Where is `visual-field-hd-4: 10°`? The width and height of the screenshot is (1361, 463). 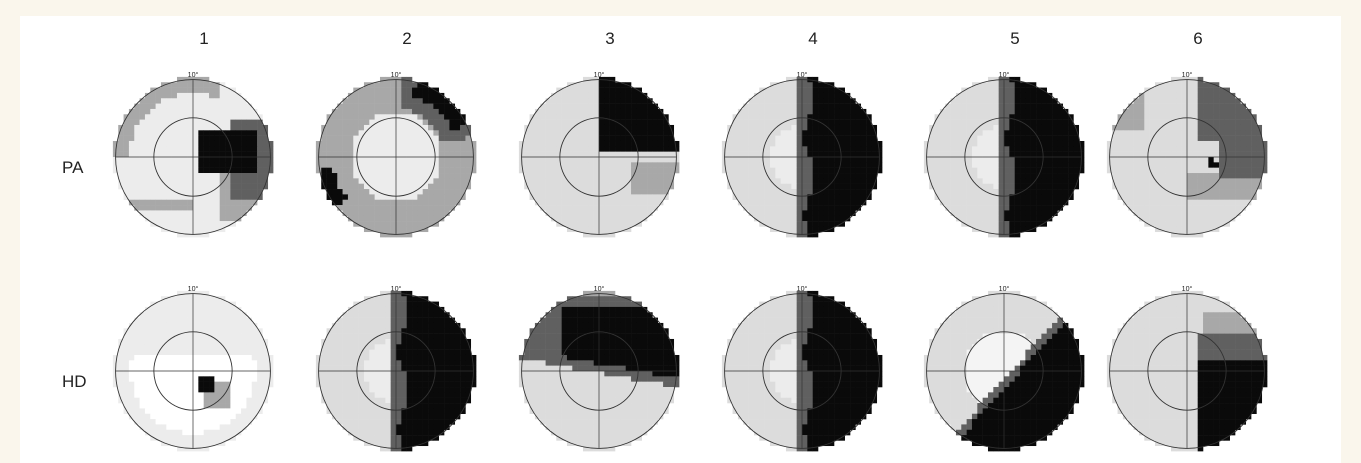
visual-field-hd-4: 10° is located at coordinates (802, 368).